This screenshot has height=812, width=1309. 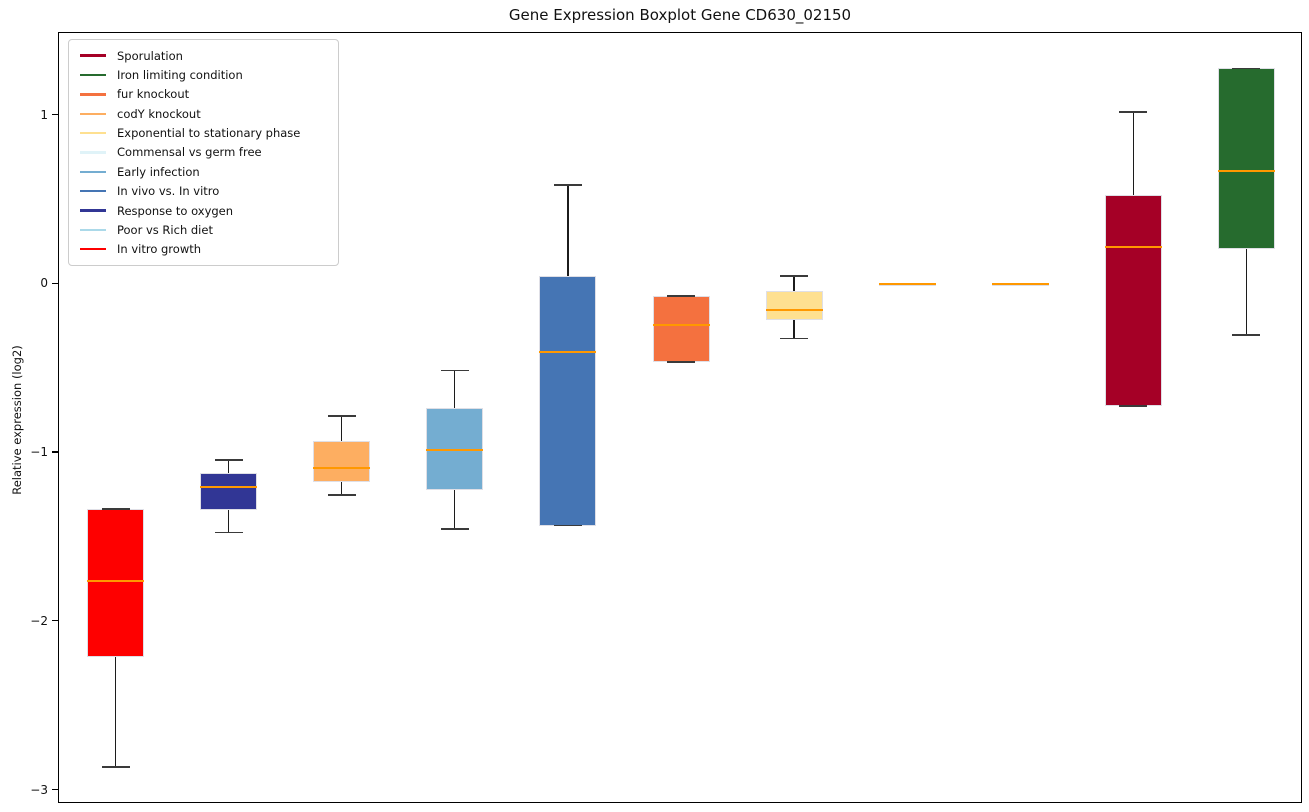 I want to click on legend-item: fur knockout, so click(x=203, y=94).